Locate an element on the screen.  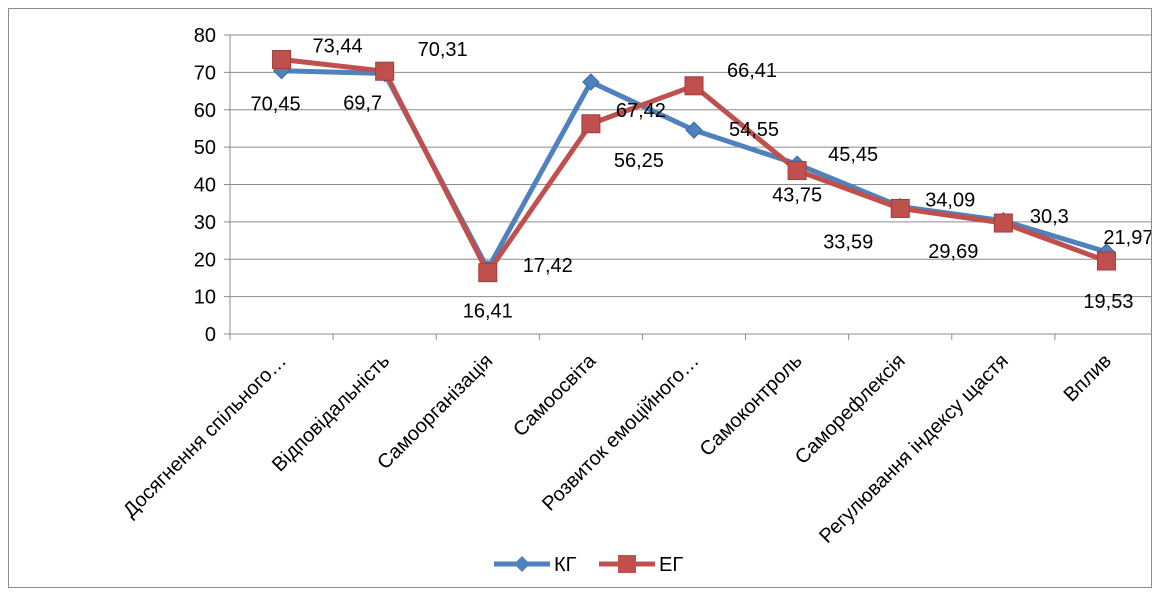
x-tick-label: Самоосвіта is located at coordinates (555, 395).